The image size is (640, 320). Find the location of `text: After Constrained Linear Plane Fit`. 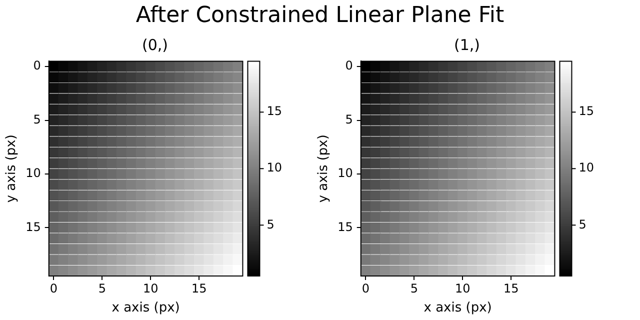

text: After Constrained Linear Plane Fit is located at coordinates (320, 15).